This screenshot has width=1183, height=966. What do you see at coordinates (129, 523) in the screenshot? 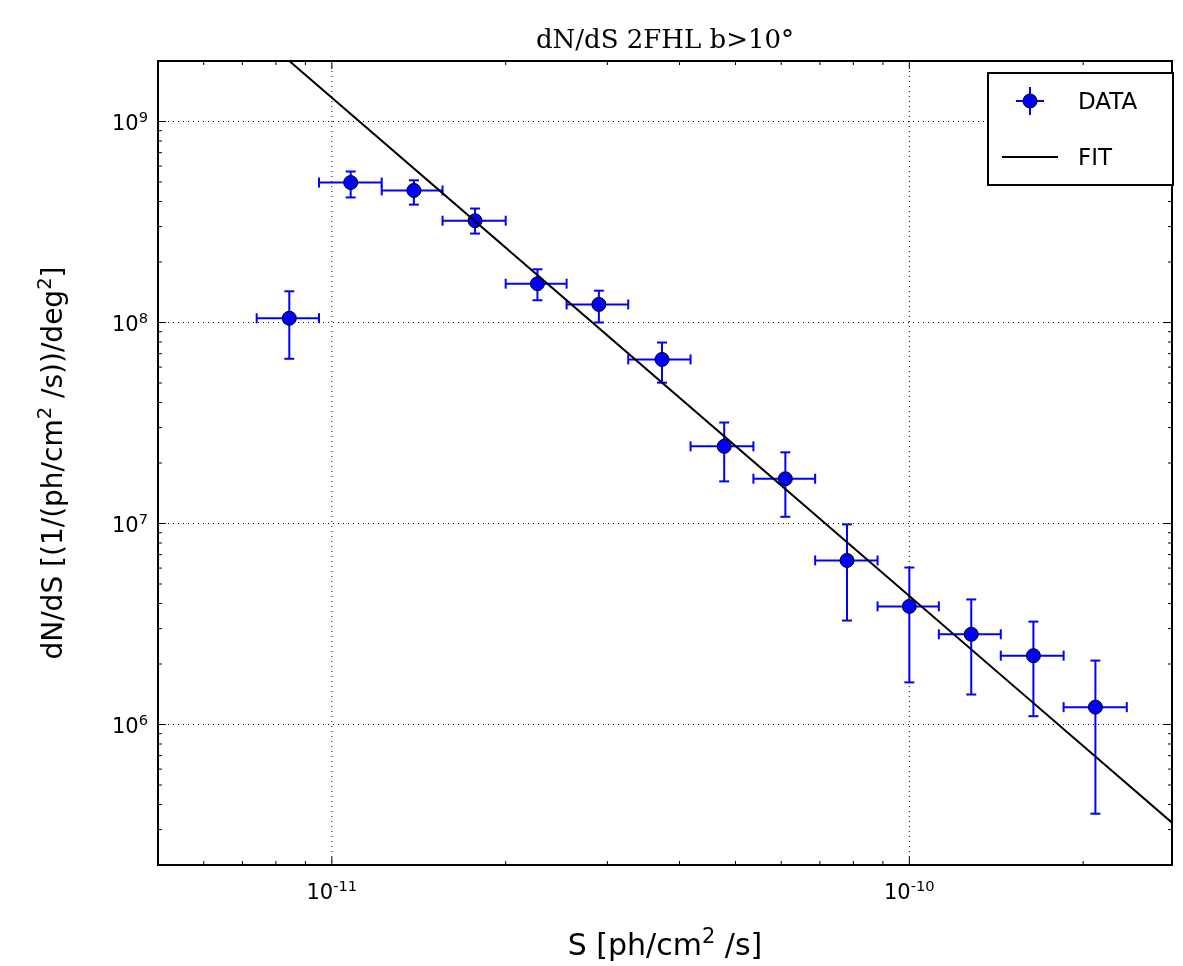
I see `y-tick-label: 10$^{7}$` at bounding box center [129, 523].